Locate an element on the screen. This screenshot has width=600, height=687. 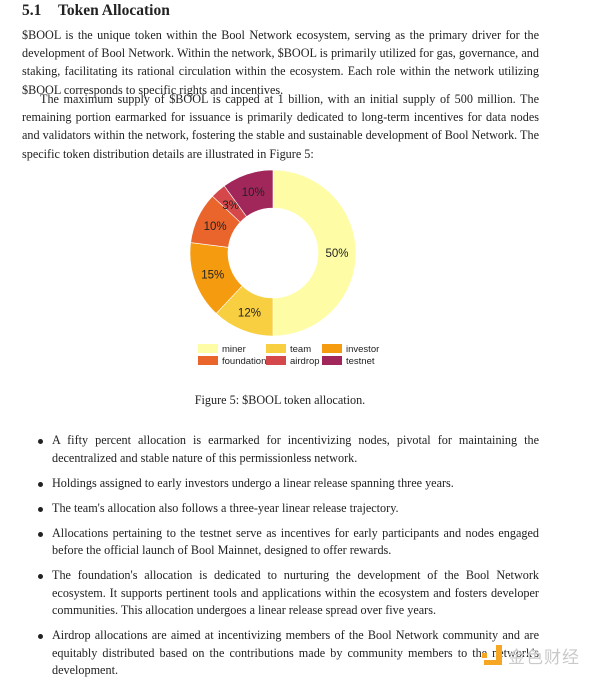
legend-item-testnet: testnet is located at coordinates (348, 361).